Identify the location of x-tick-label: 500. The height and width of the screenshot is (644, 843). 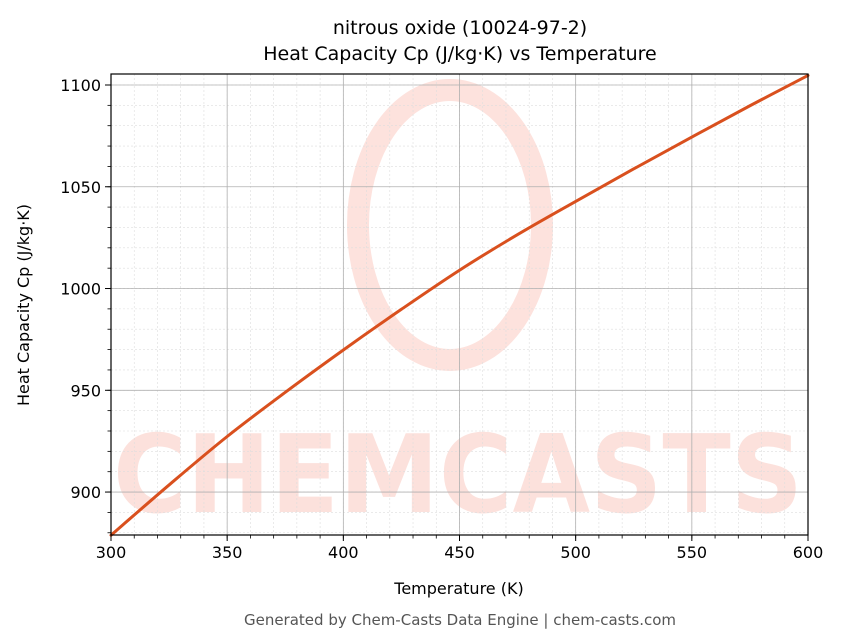
(575, 552).